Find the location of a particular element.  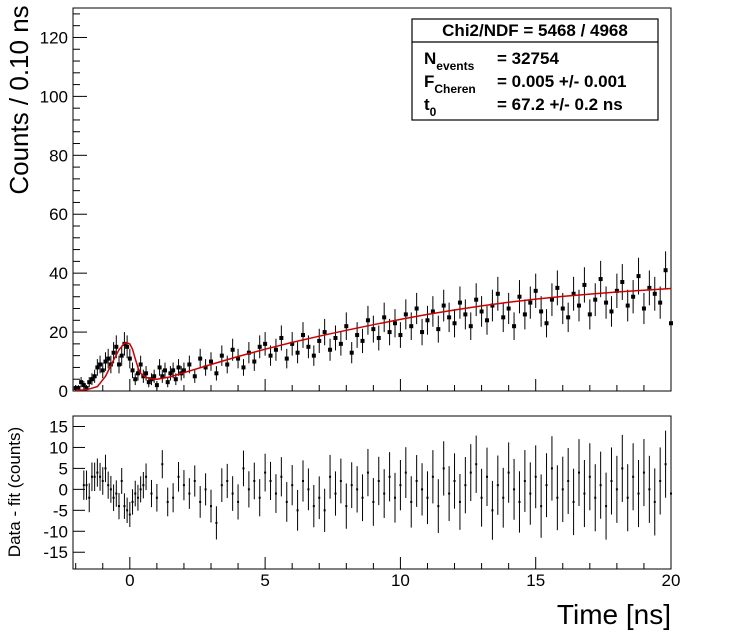

top-ytick-label: 20 is located at coordinates (58, 332).